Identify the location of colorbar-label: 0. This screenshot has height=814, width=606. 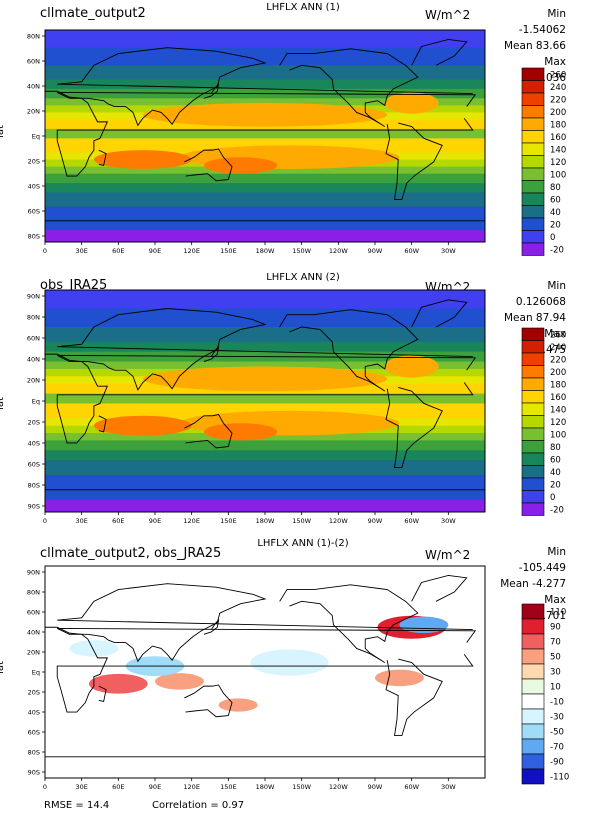
(552, 498).